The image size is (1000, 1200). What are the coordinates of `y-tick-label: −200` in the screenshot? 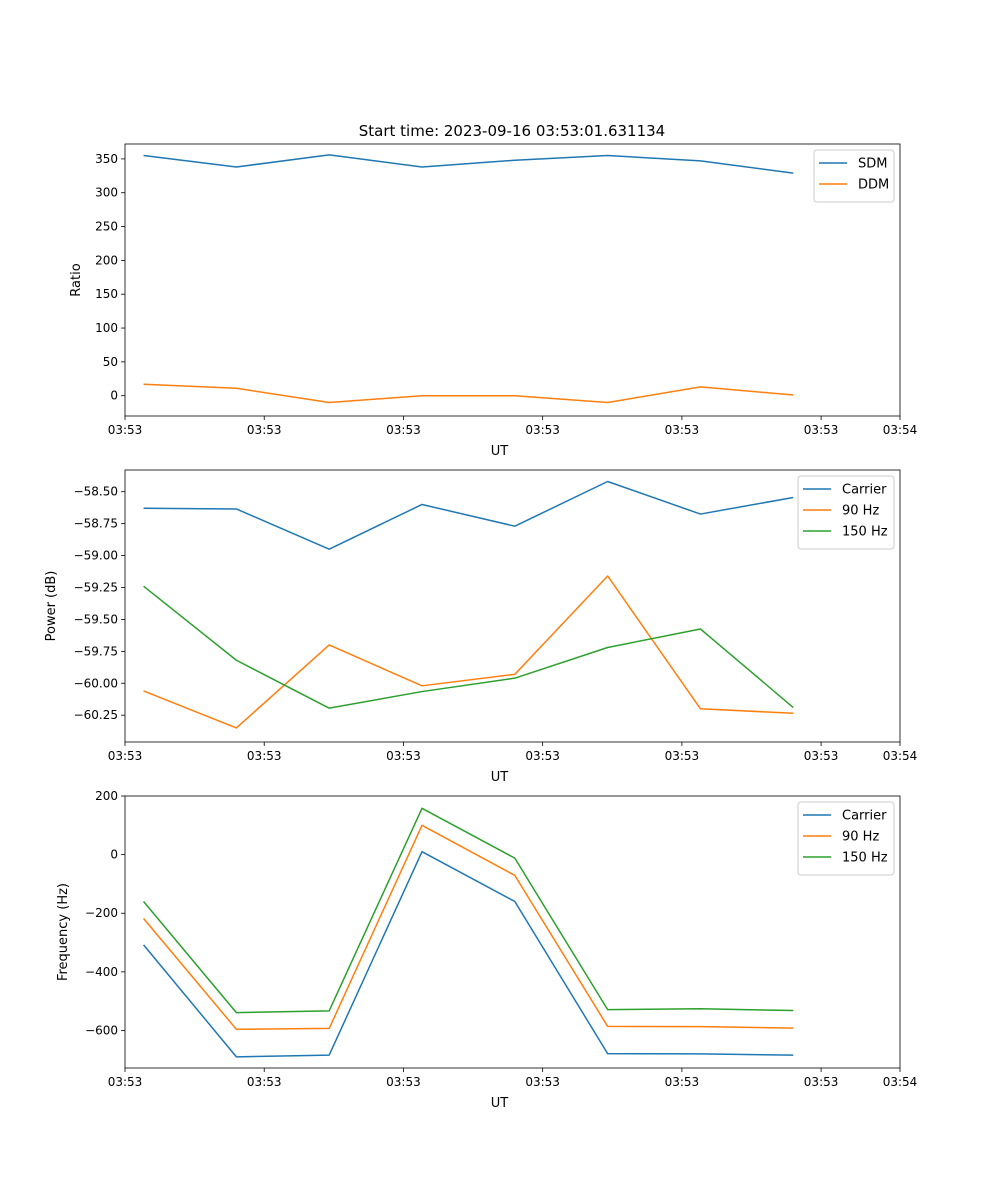 It's located at (101, 913).